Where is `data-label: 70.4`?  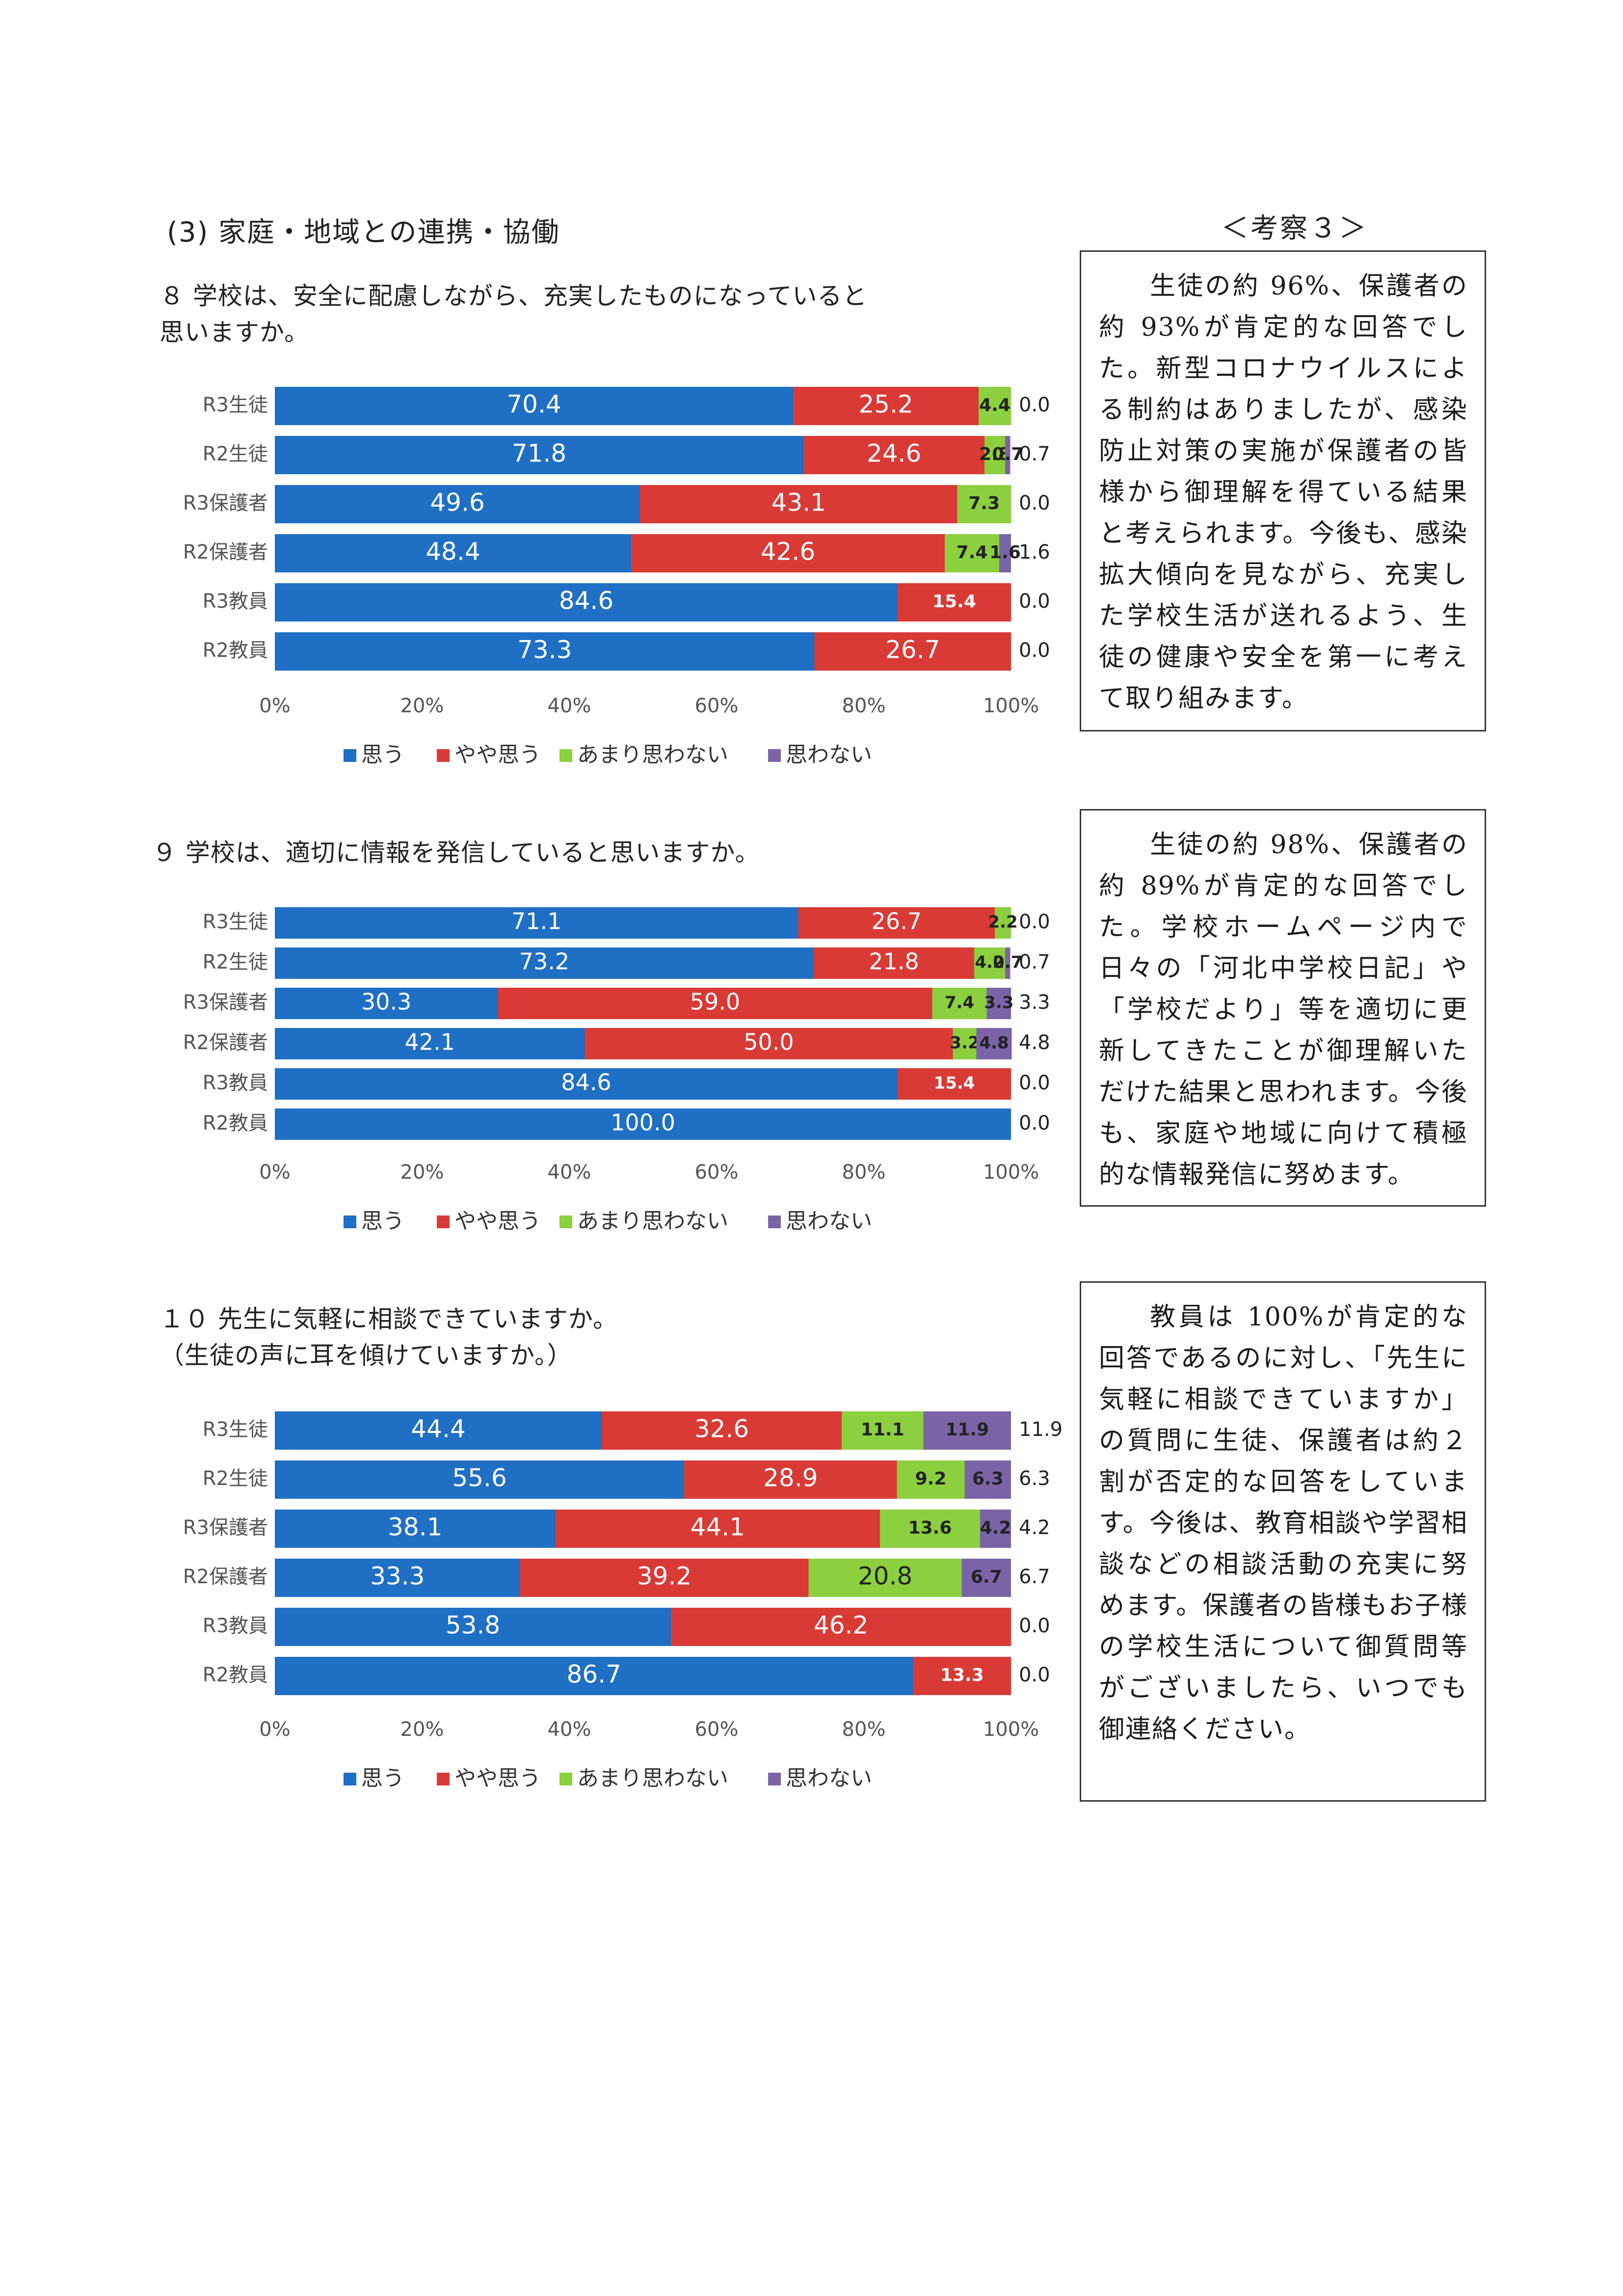 data-label: 70.4 is located at coordinates (533, 404).